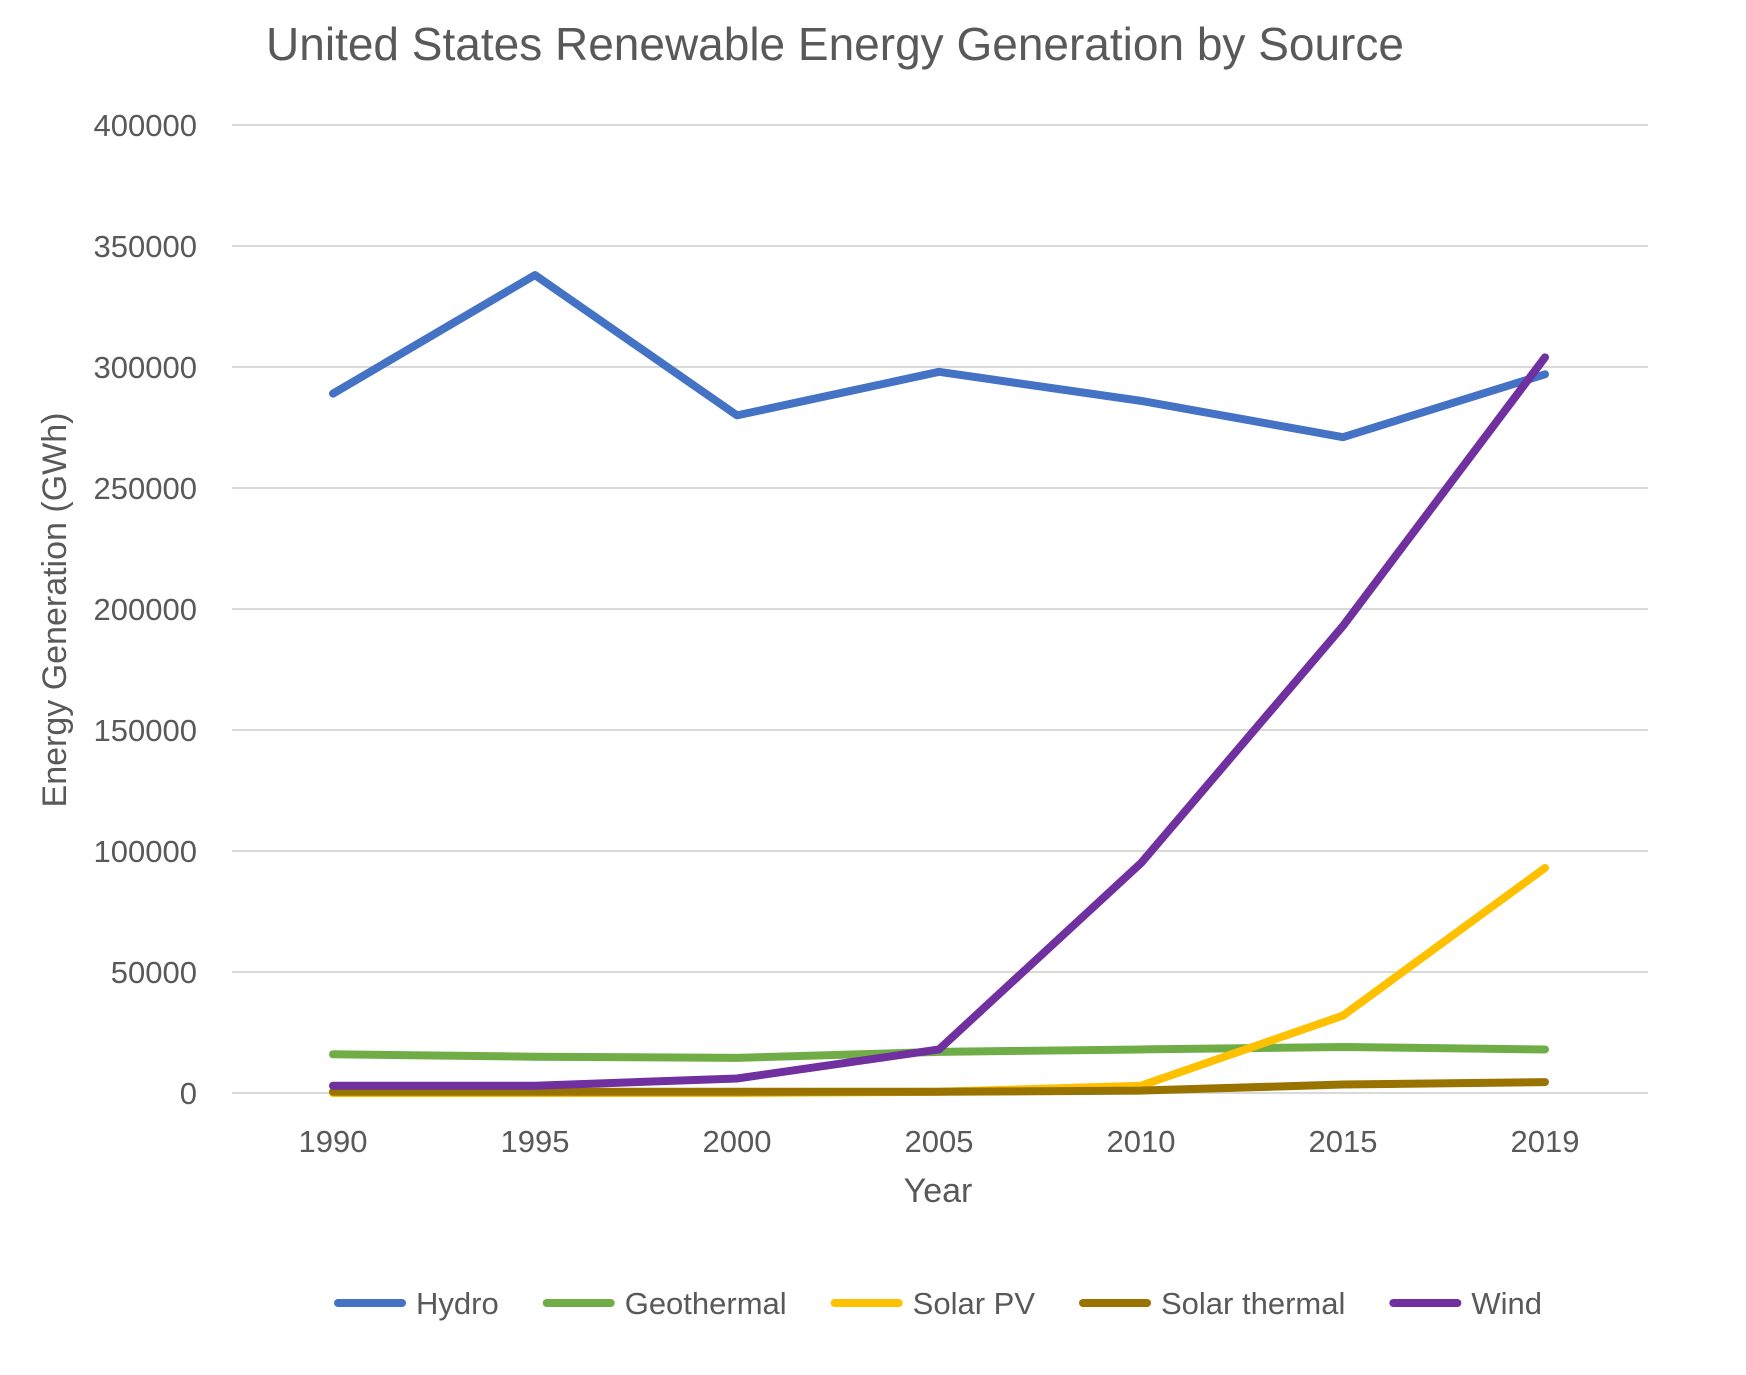 The image size is (1746, 1375). Describe the element at coordinates (1506, 1303) in the screenshot. I see `legend-label: Wind` at that location.